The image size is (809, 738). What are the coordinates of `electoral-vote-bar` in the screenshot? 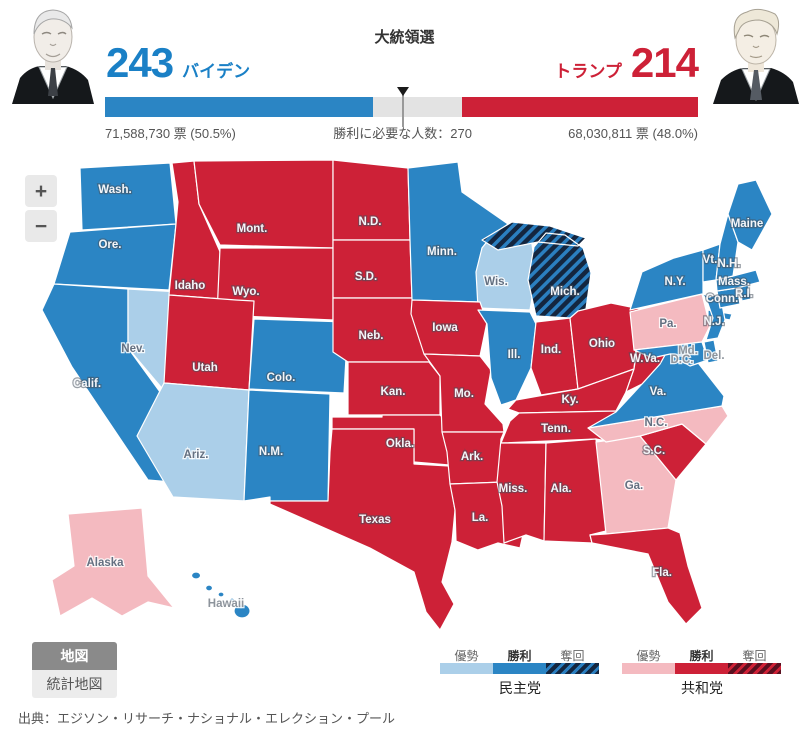 It's located at (401, 107).